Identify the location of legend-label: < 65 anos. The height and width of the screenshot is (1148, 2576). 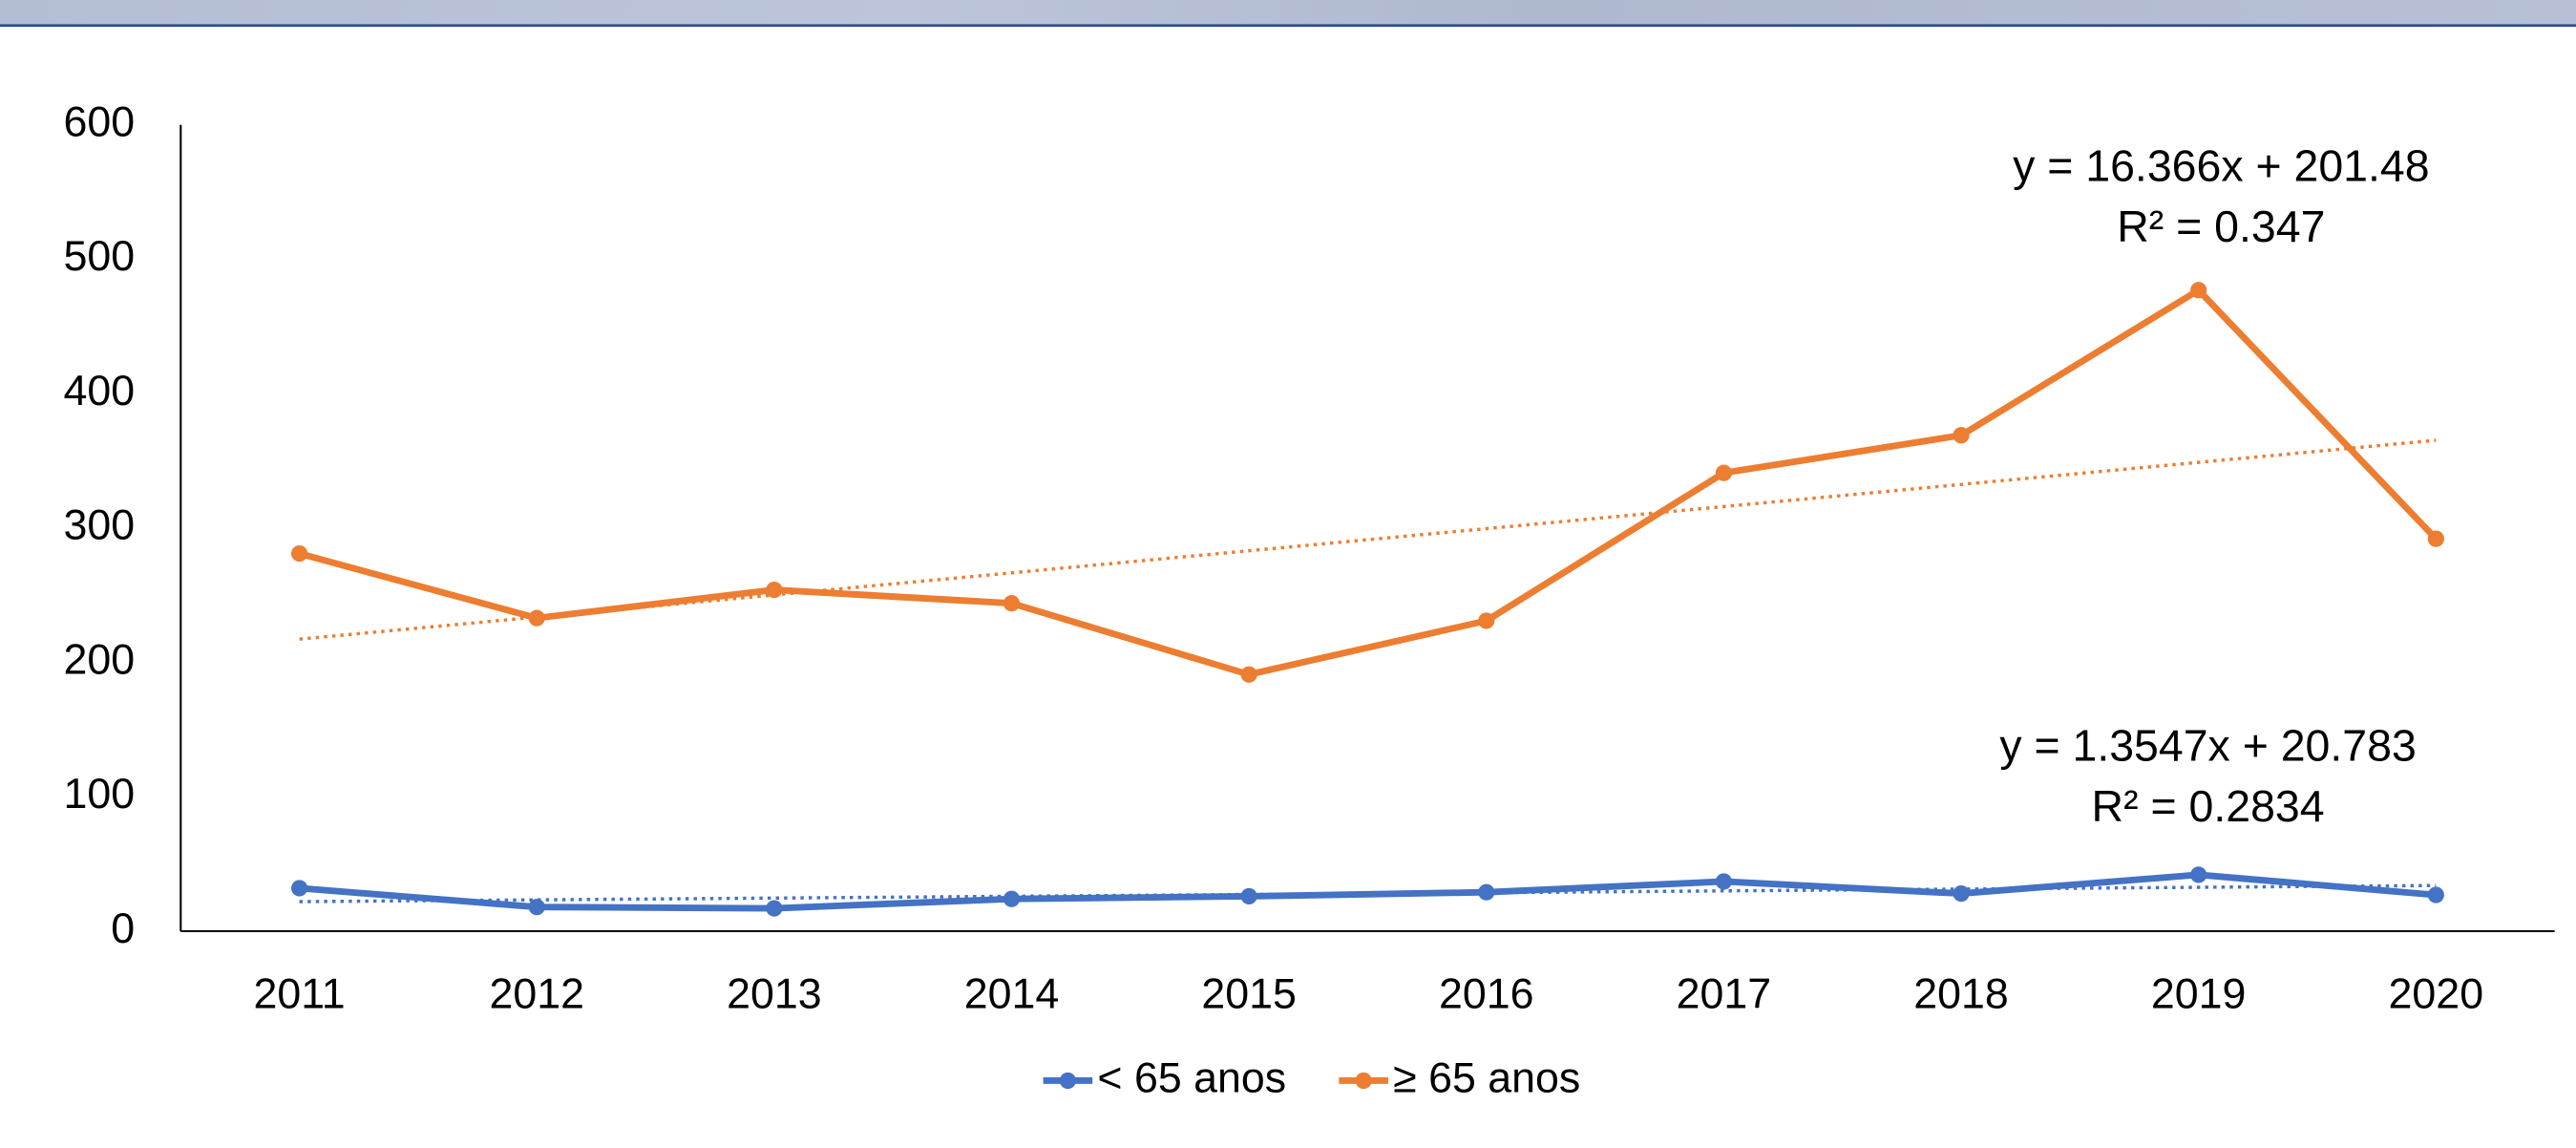
(1191, 1077).